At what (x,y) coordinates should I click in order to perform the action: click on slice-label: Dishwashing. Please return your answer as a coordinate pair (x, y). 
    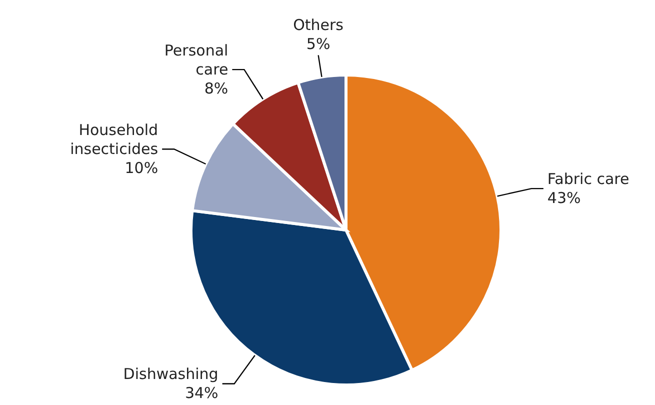
    Looking at the image, I should click on (170, 374).